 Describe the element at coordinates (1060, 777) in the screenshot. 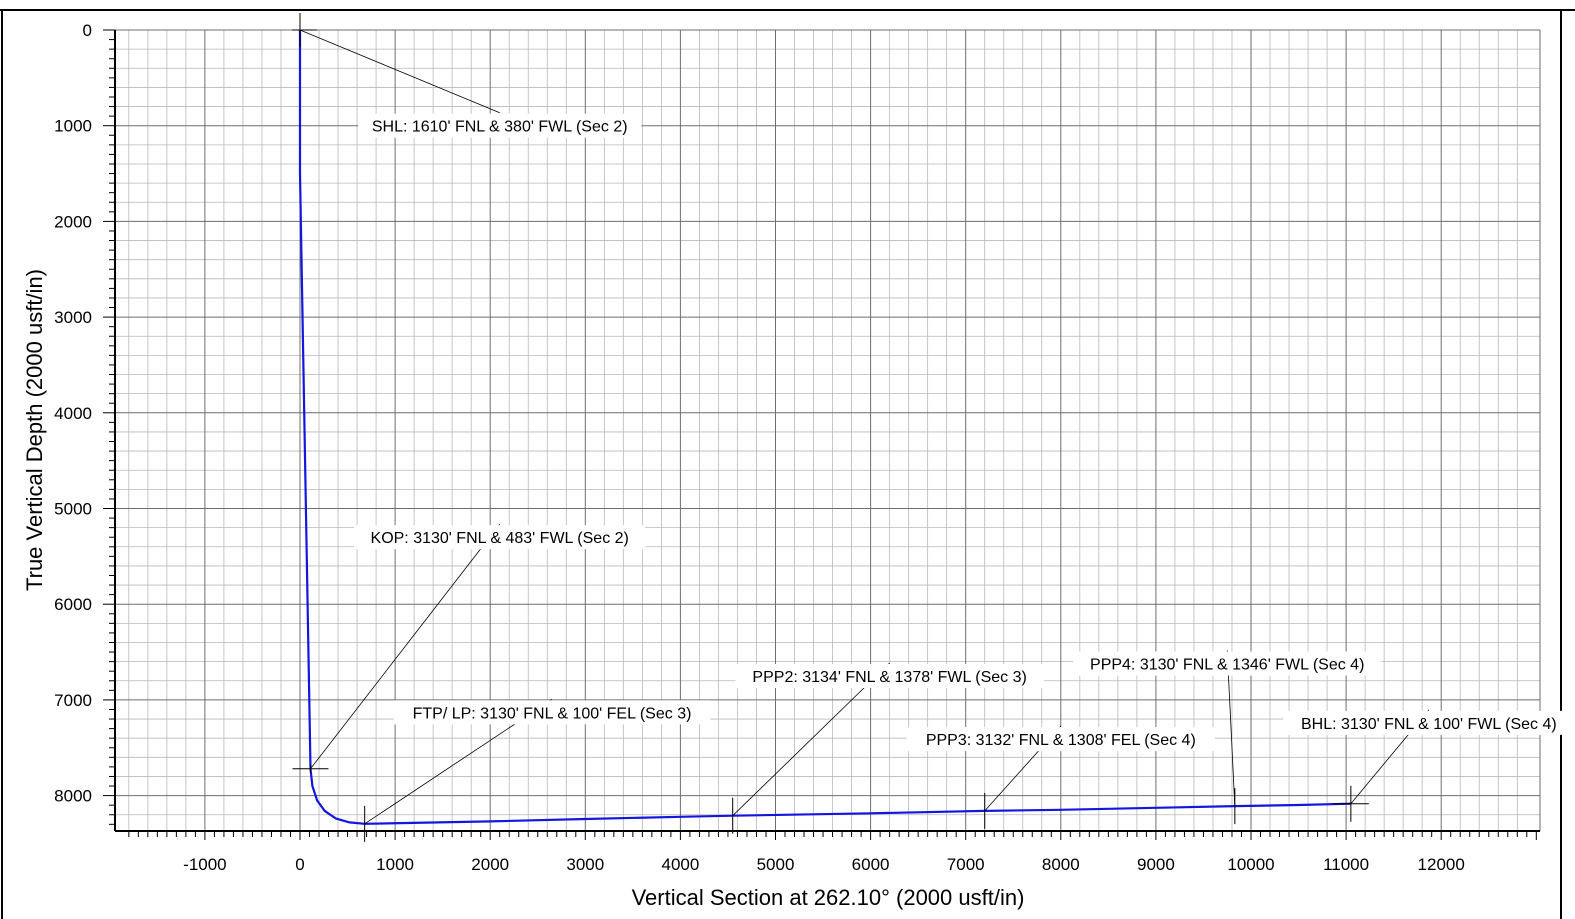

I see `annotation-5: PPP3: 3132' FNL & 1308' FEL (Sec 4)` at that location.